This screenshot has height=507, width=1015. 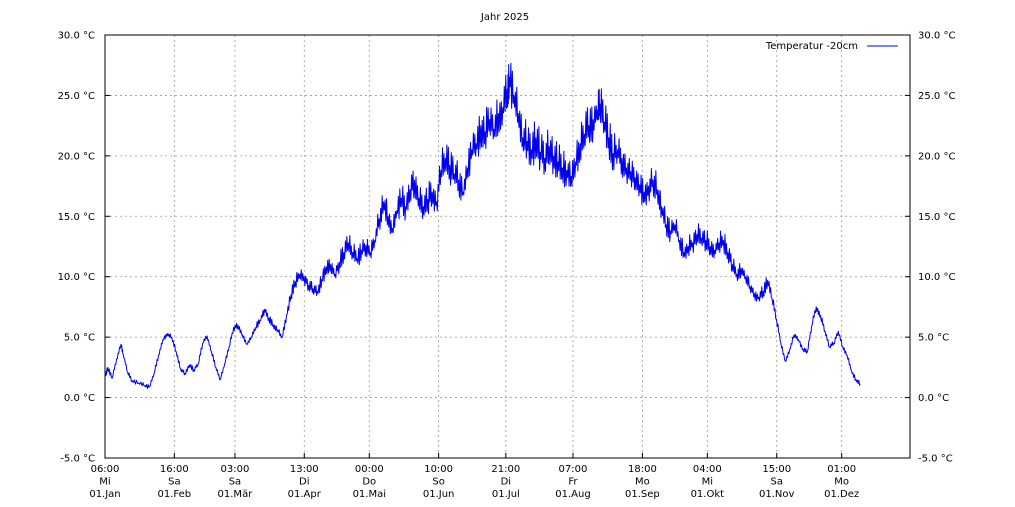 I want to click on x-tick-label: 01.Feb, so click(x=175, y=494).